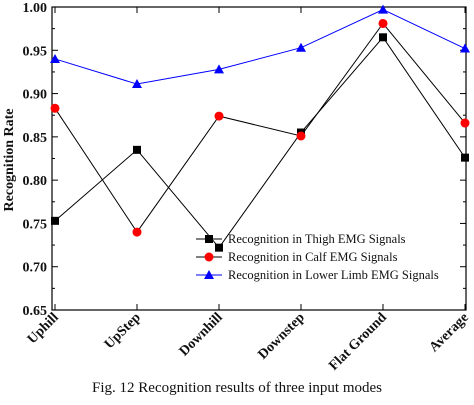 The width and height of the screenshot is (474, 405). I want to click on x-tick-label: Flat Ground, so click(358, 342).